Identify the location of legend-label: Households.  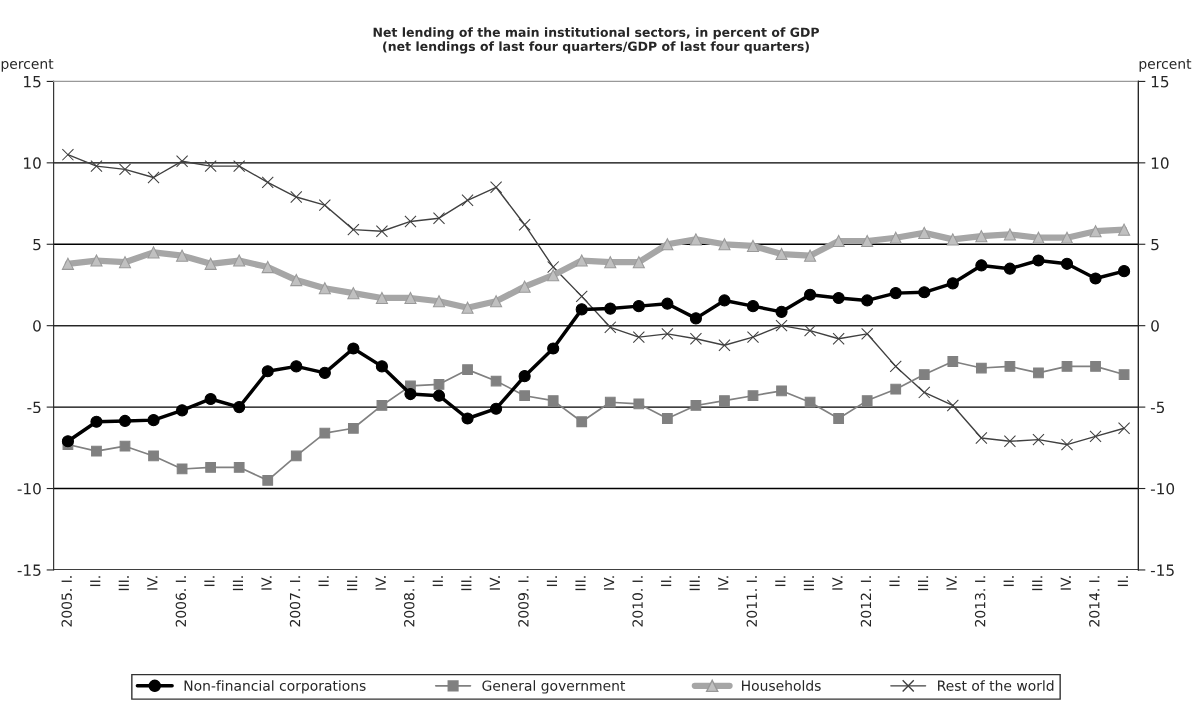
(781, 685).